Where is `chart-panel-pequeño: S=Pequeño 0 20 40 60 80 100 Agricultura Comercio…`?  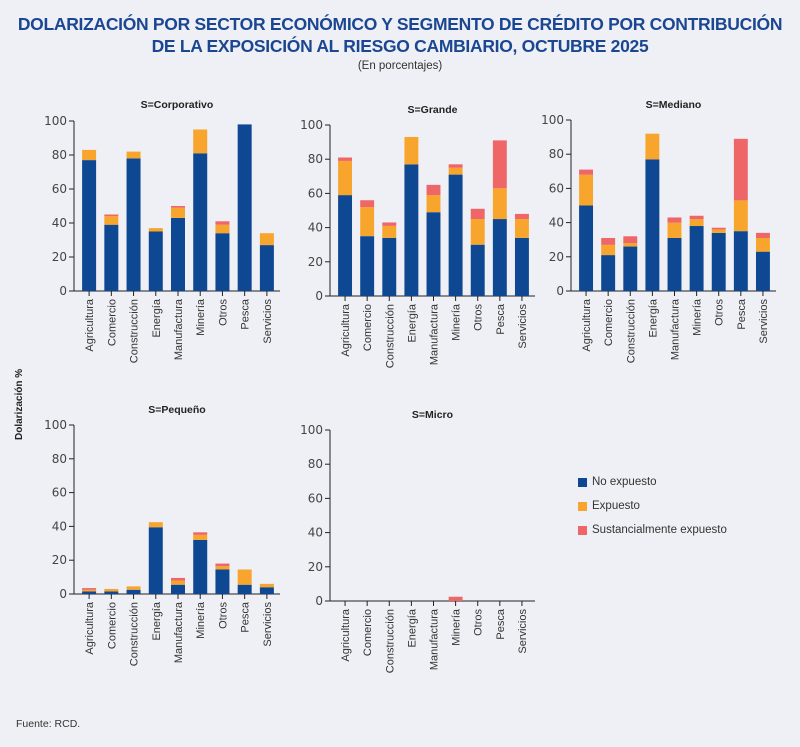
chart-panel-pequeño: S=Pequeño 0 20 40 60 80 100 Agricultura Comercio… is located at coordinates (162, 535).